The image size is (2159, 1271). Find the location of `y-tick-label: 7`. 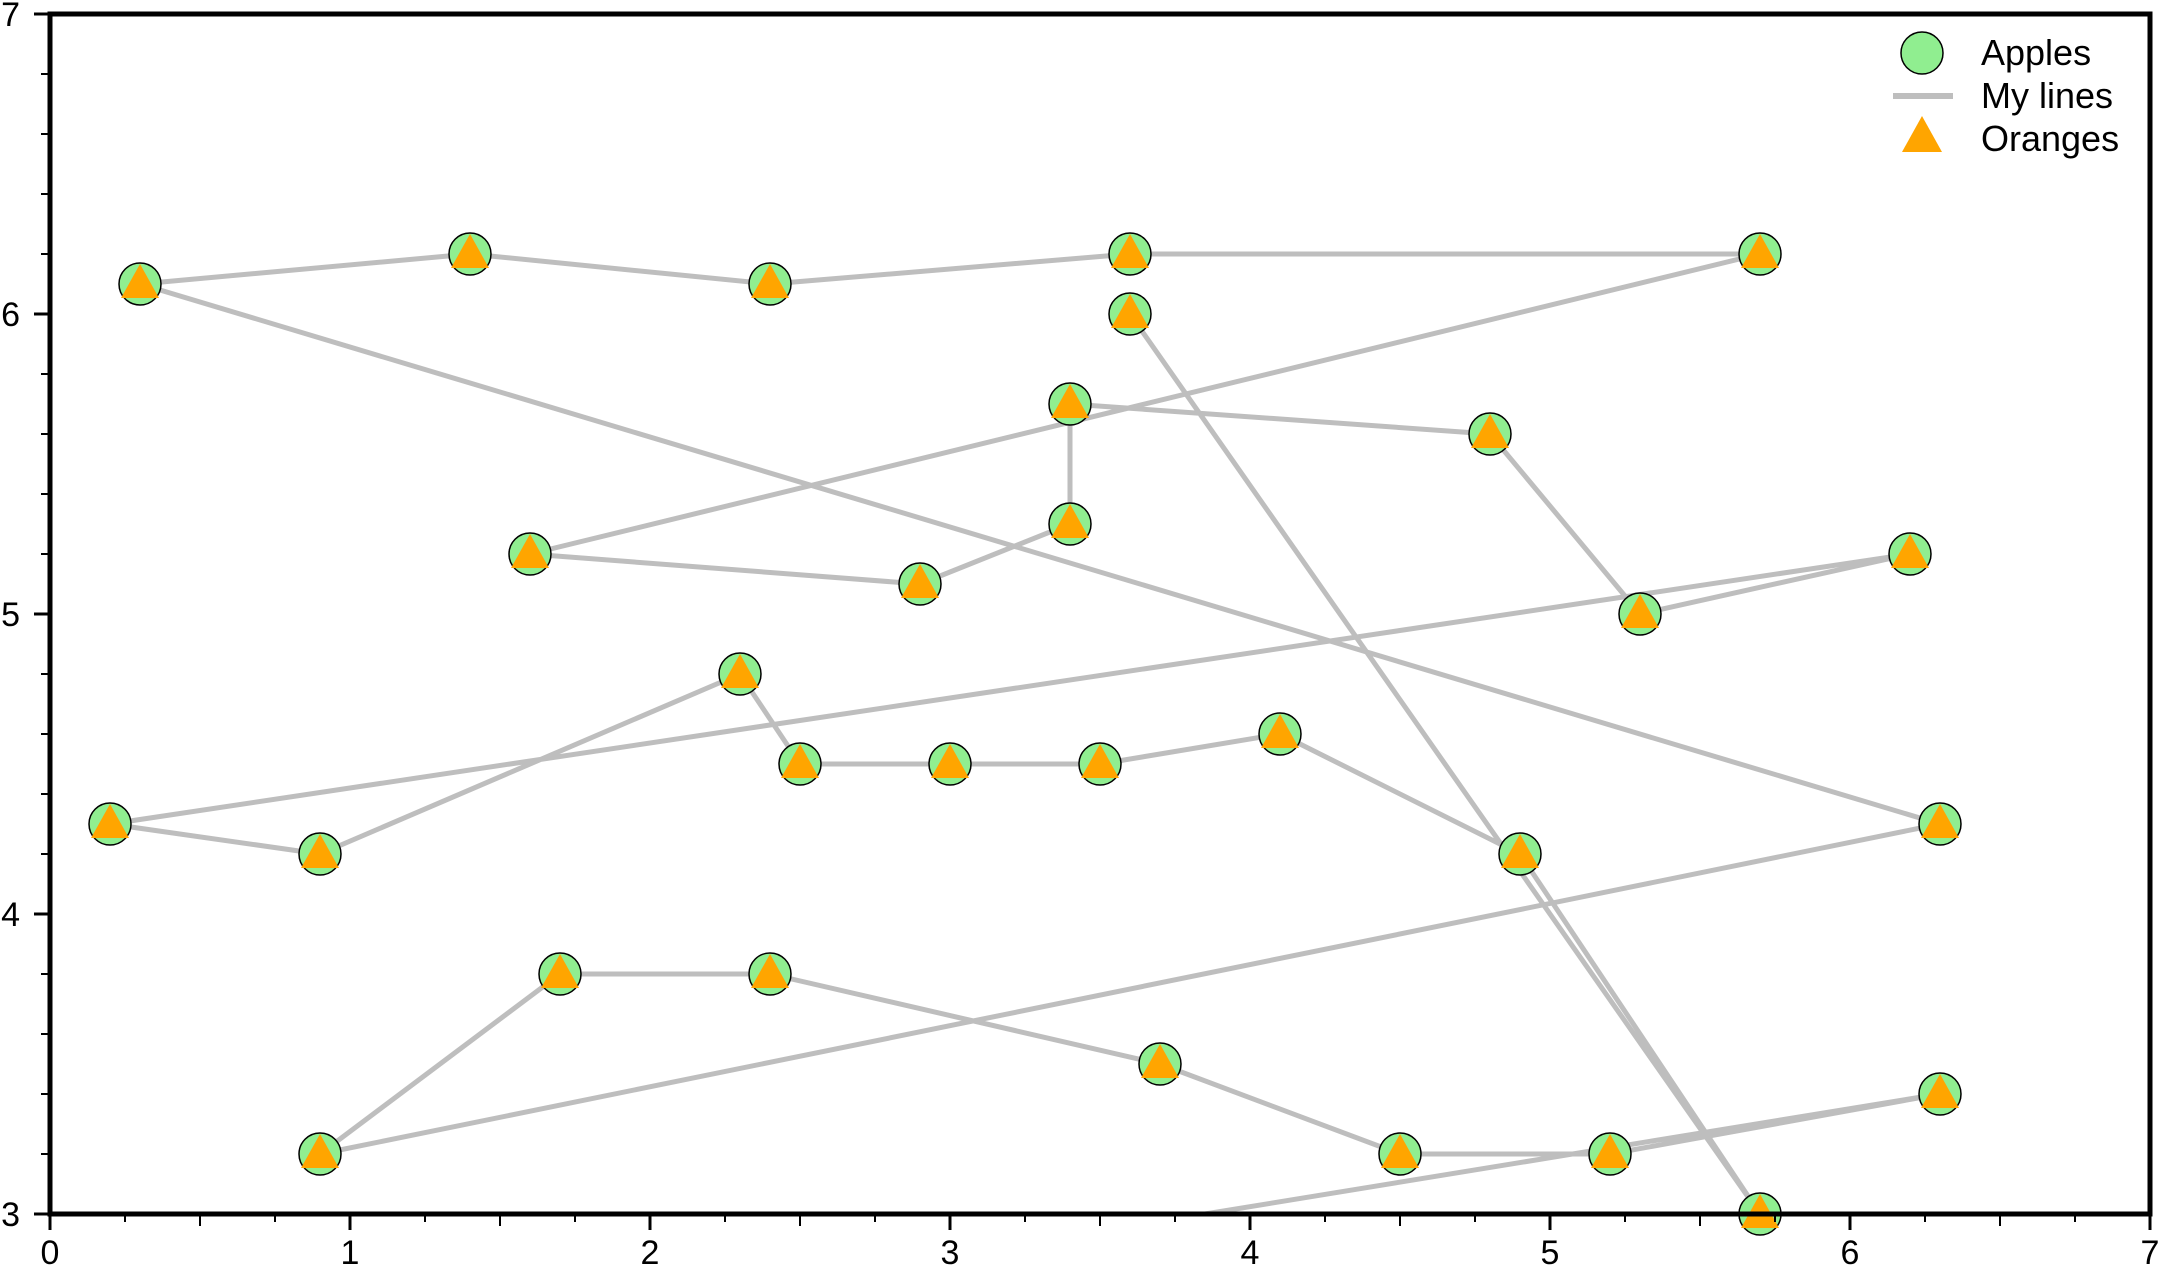

y-tick-label: 7 is located at coordinates (10, 17).